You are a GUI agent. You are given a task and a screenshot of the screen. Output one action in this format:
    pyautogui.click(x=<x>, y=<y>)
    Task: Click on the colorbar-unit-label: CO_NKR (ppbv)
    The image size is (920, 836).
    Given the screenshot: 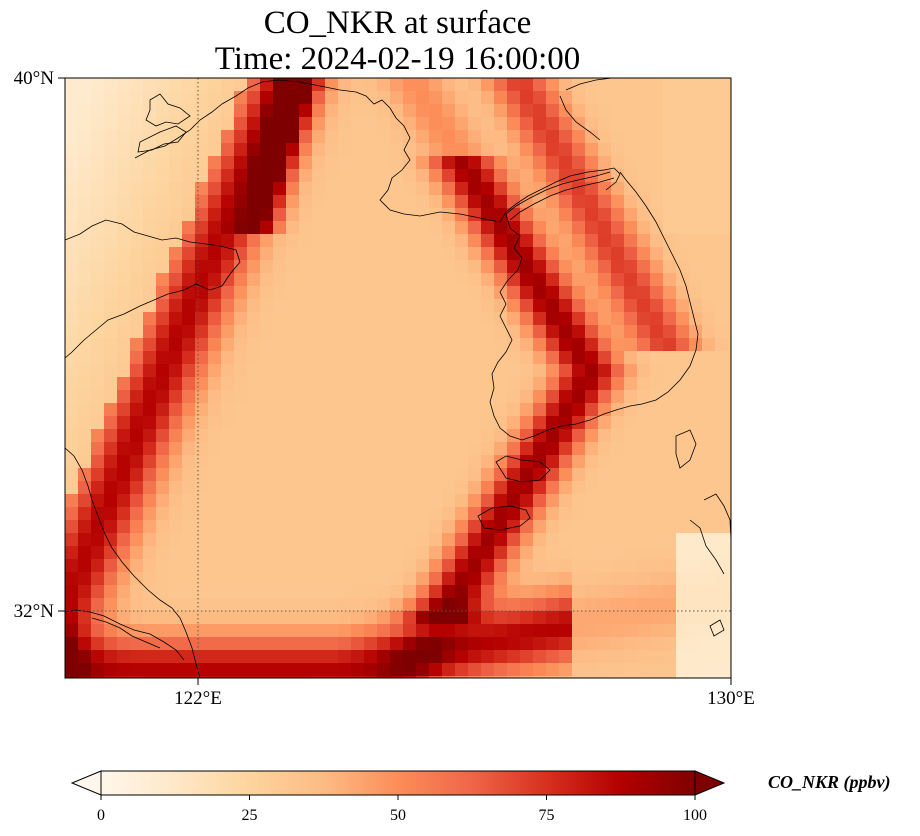 What is the action you would take?
    pyautogui.click(x=829, y=782)
    